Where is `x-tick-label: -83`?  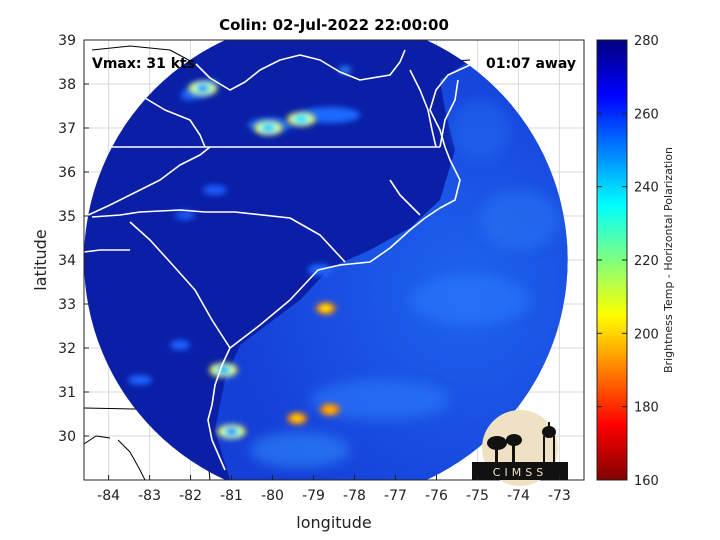
x-tick-label: -83 is located at coordinates (149, 496).